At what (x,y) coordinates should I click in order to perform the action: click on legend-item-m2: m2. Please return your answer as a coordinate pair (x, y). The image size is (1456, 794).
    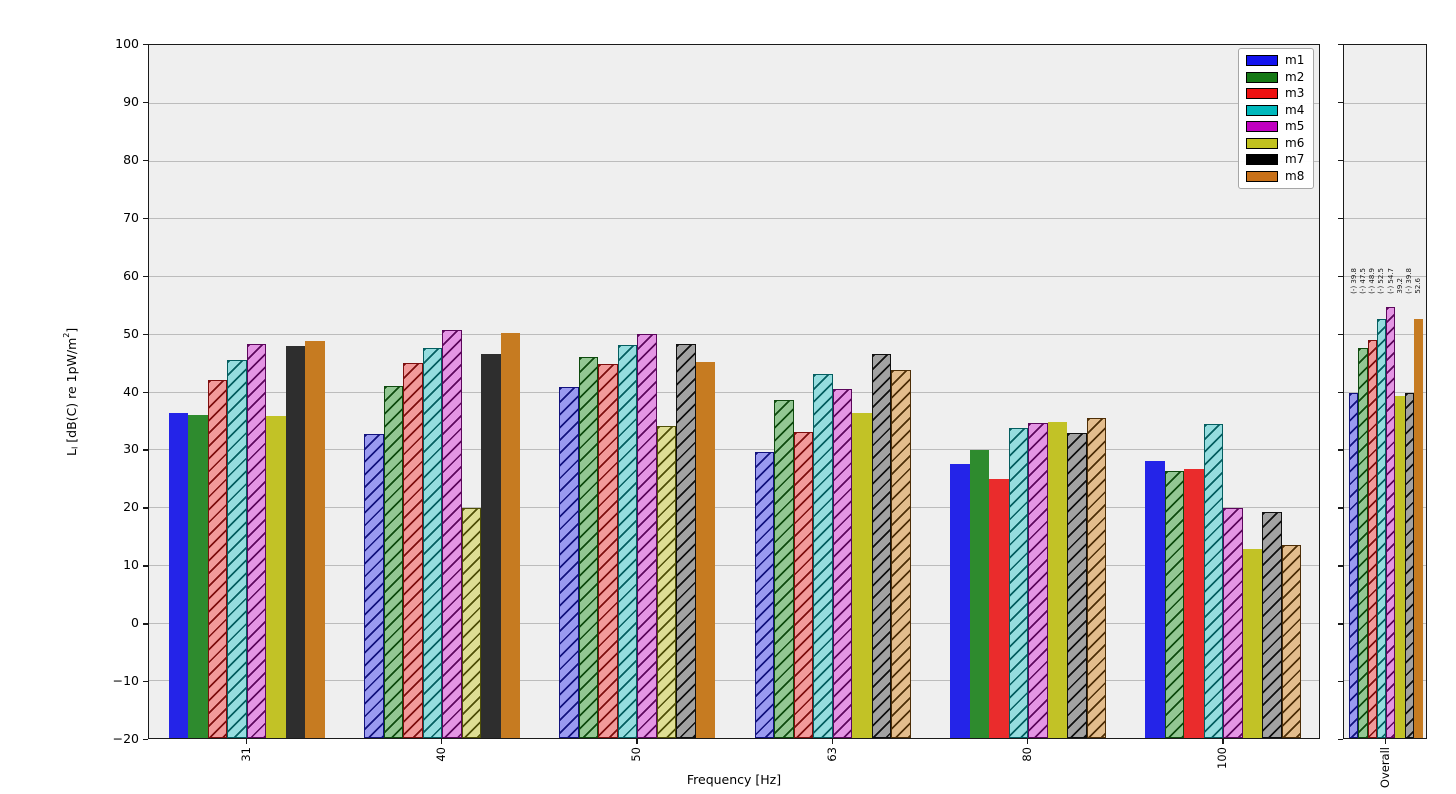
    Looking at the image, I should click on (1275, 77).